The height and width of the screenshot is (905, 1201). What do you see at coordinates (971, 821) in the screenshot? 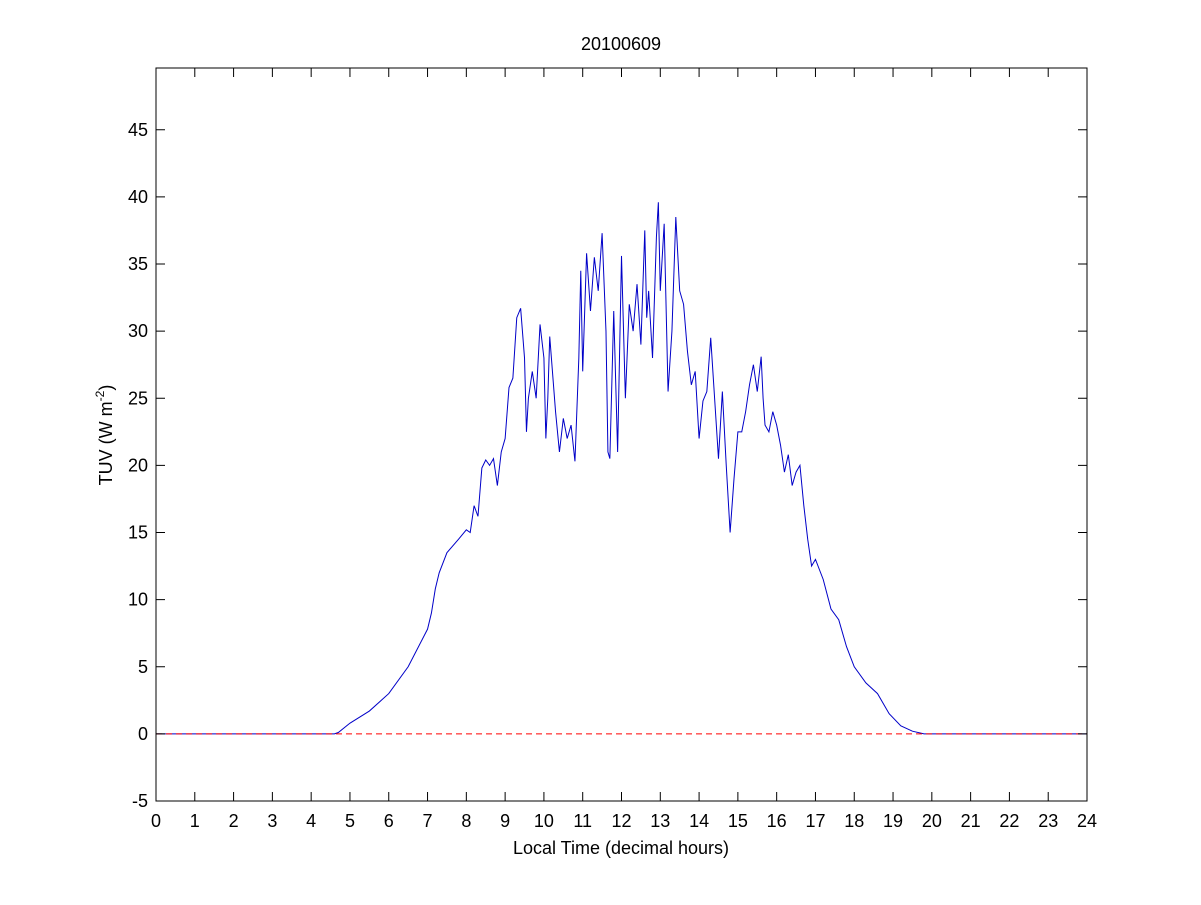
I see `x-tick-label: 21` at bounding box center [971, 821].